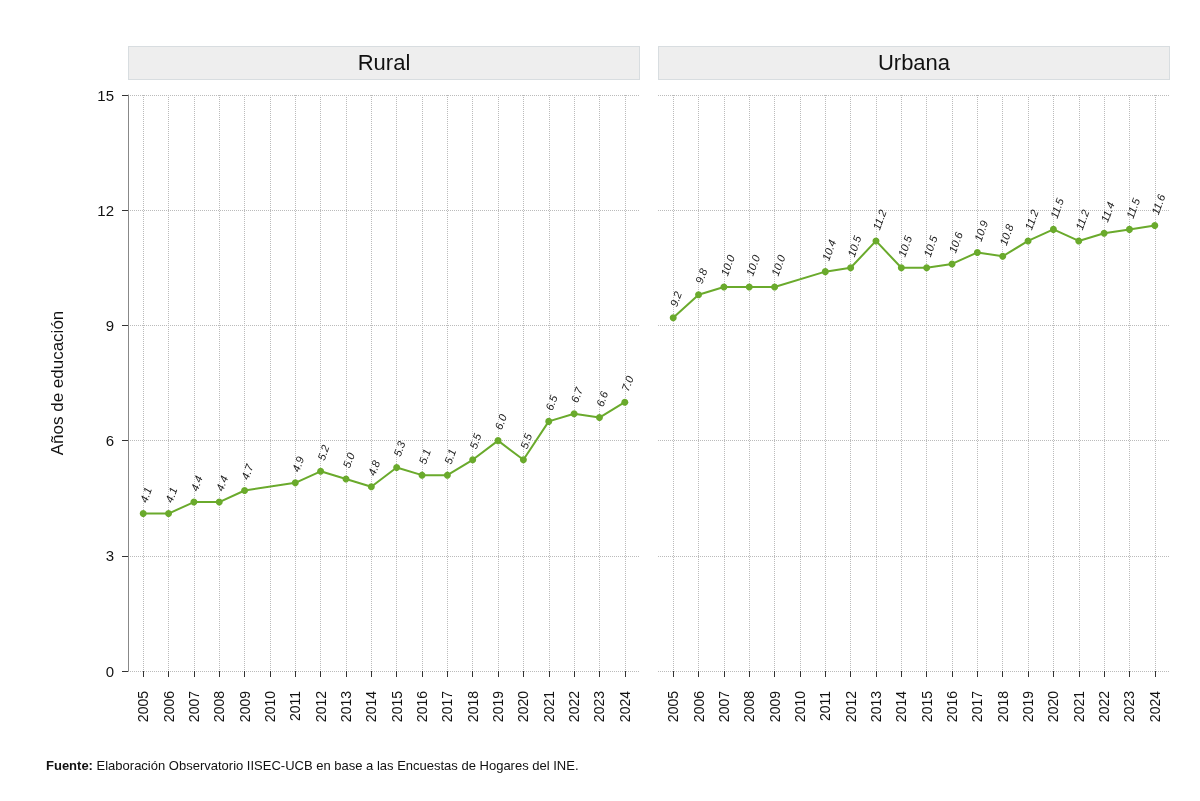  I want to click on y-axis-title: Años de educación, so click(57, 383).